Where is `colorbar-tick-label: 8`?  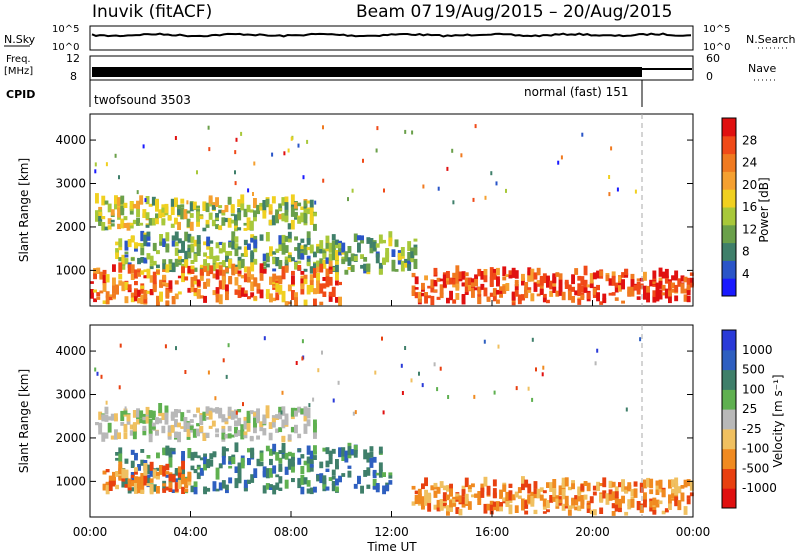 colorbar-tick-label: 8 is located at coordinates (746, 252).